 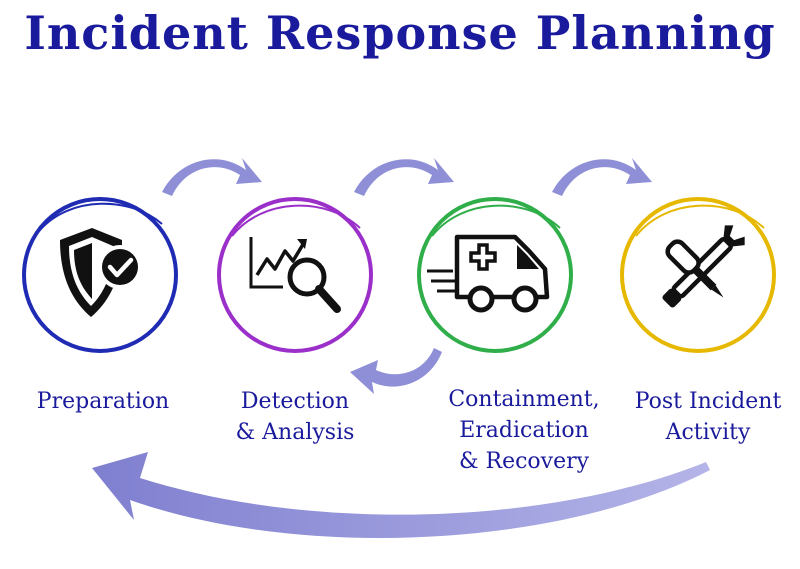 I want to click on stage-label-line: Eradication, so click(x=524, y=430).